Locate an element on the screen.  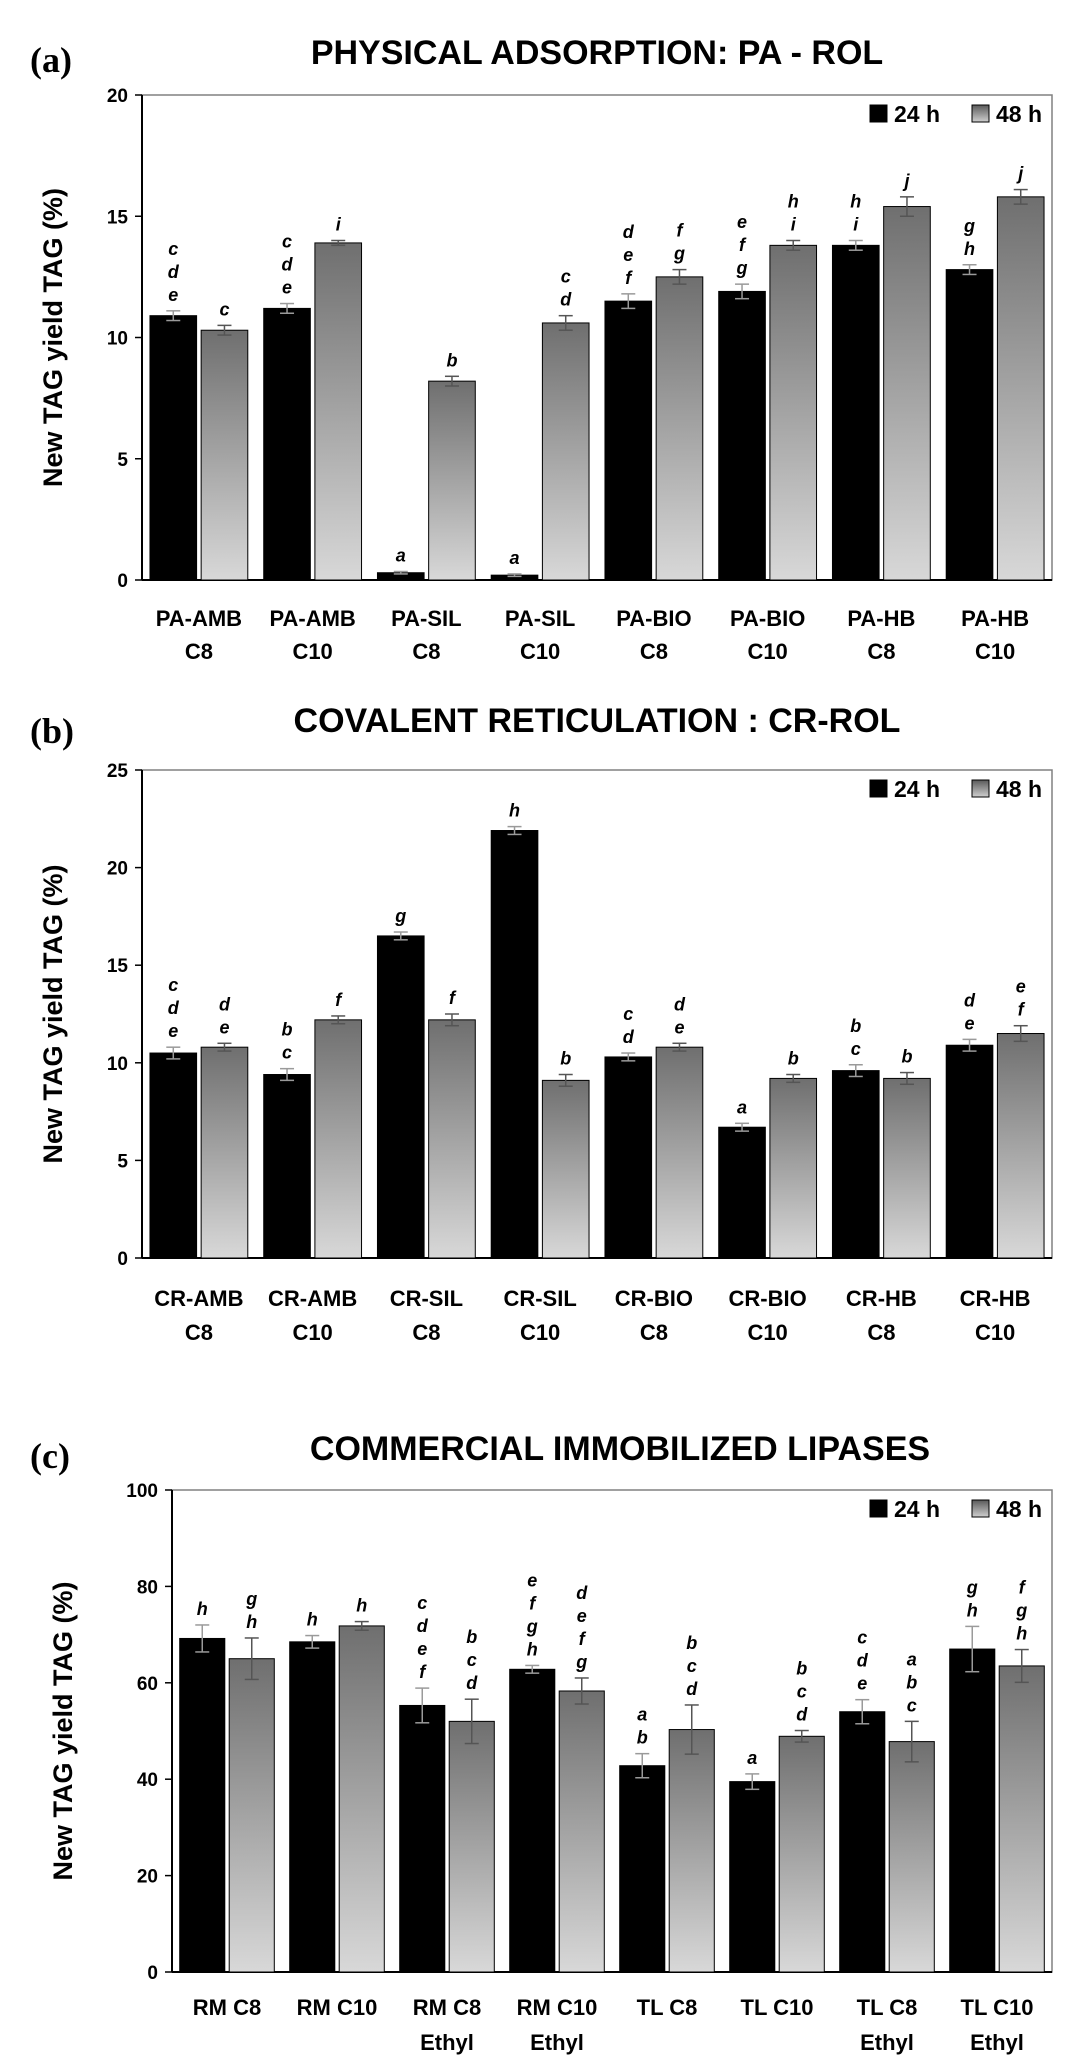
x-category-label-c: TL C10 is located at coordinates (777, 2007).